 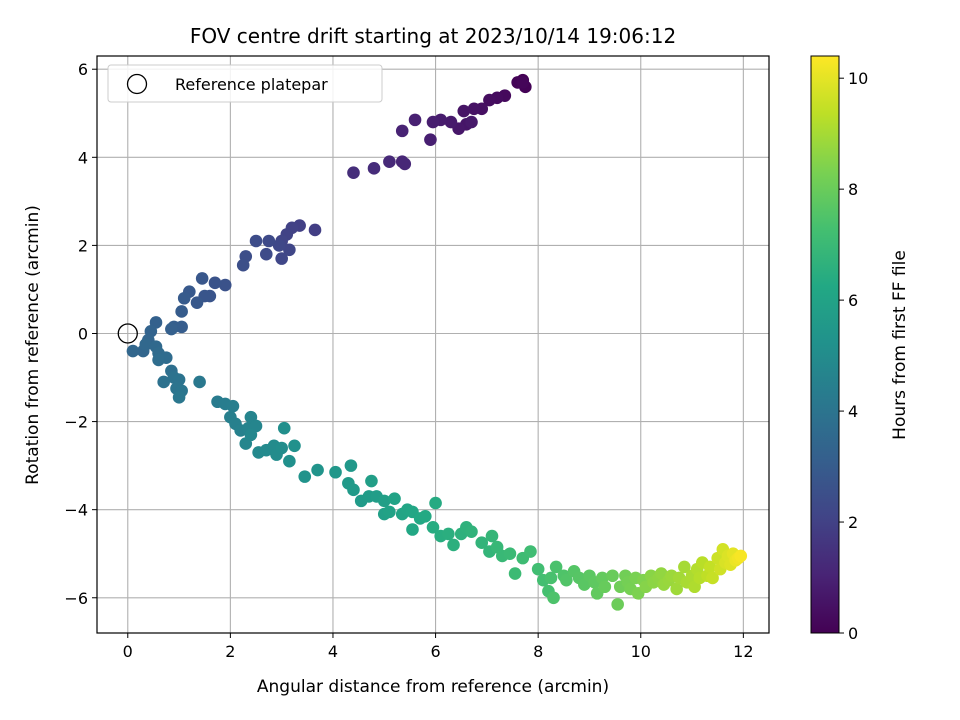 What do you see at coordinates (83, 69) in the screenshot?
I see `y-tick-label: 6` at bounding box center [83, 69].